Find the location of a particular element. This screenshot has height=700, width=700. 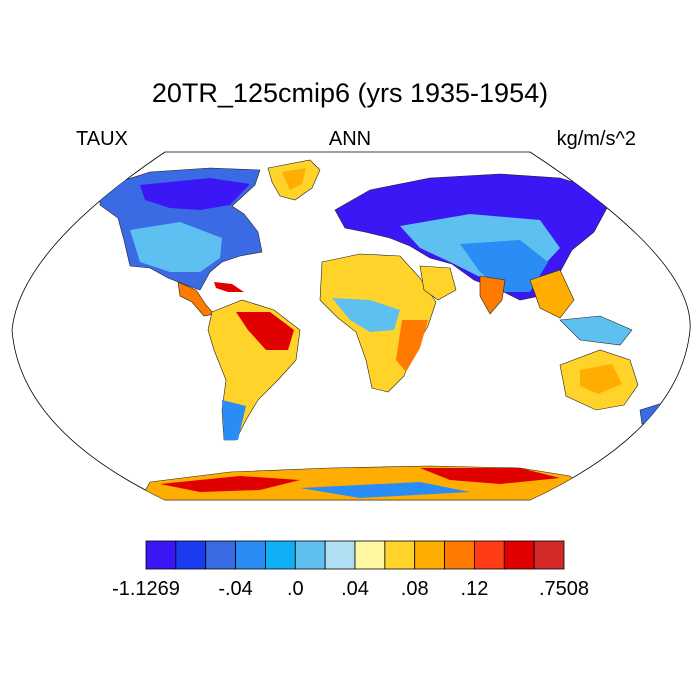

colorbar-label: .0 is located at coordinates (295, 589).